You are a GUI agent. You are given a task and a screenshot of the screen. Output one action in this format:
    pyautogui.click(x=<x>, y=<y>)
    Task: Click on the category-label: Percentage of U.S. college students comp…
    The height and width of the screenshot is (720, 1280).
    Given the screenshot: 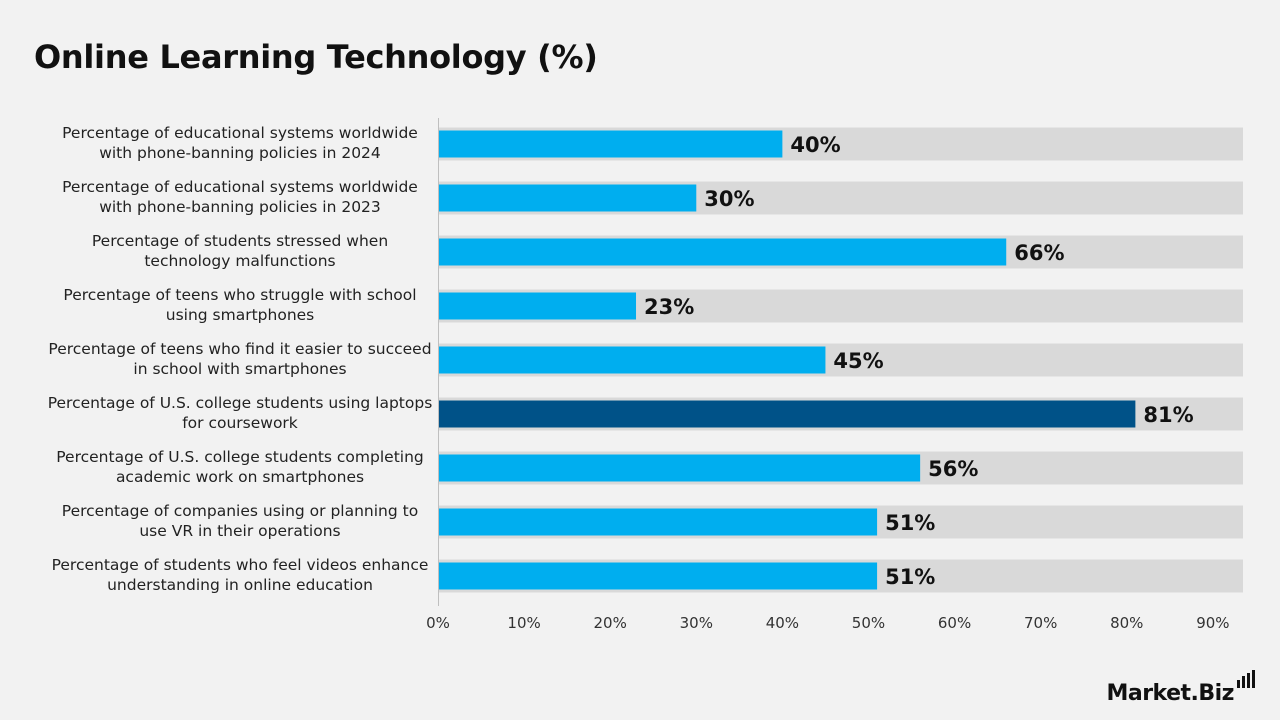 What is the action you would take?
    pyautogui.click(x=240, y=457)
    